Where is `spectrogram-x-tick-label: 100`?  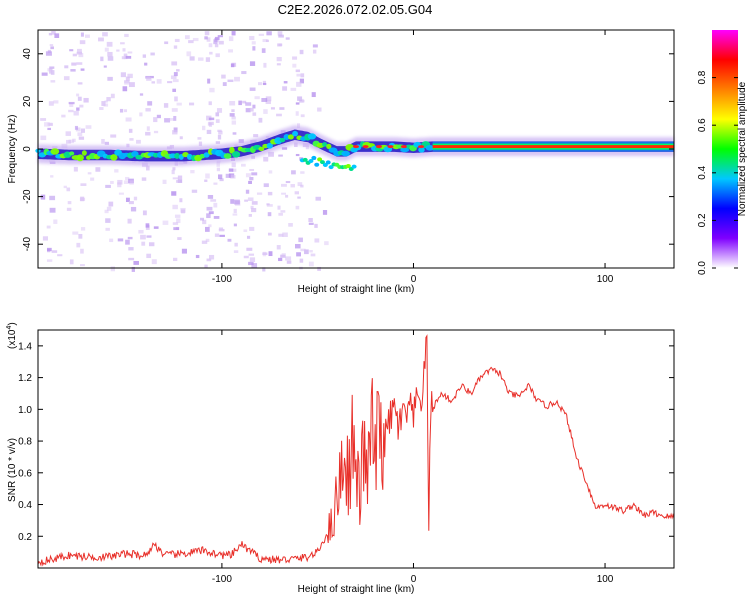
spectrogram-x-tick-label: 100 is located at coordinates (605, 279).